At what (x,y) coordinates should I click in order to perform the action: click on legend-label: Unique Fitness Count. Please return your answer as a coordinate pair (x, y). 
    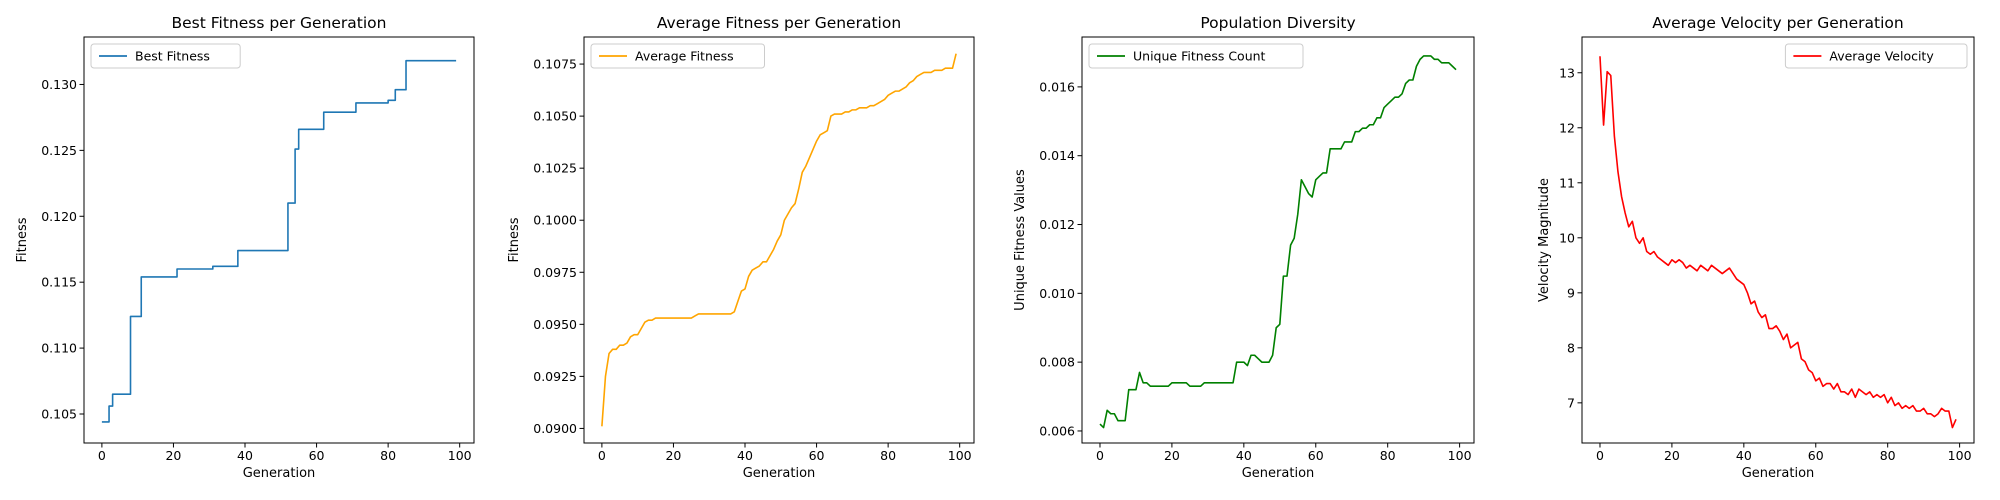
    Looking at the image, I should click on (1199, 56).